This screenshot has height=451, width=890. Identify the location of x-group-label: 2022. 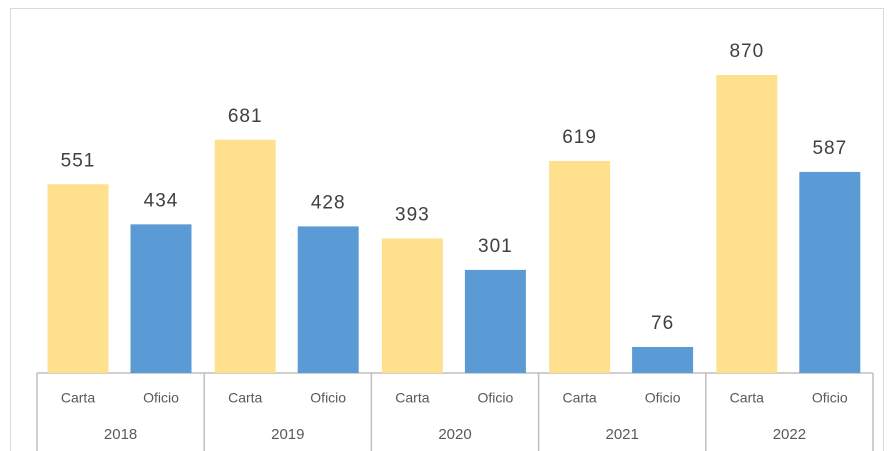
(789, 434).